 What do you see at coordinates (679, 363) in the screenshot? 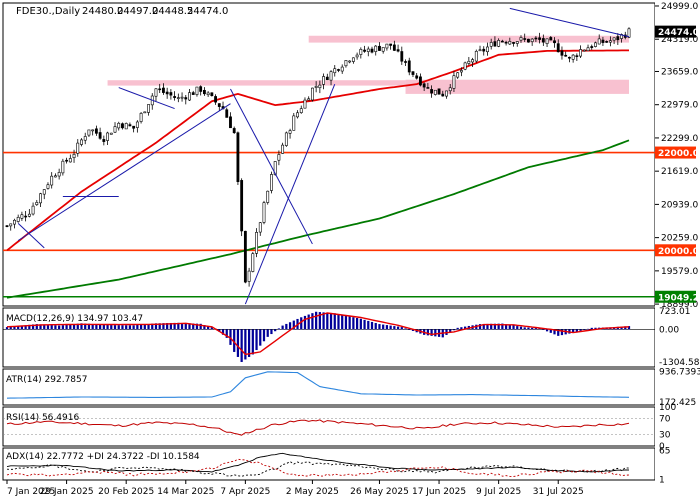
I see `macd-axis-label: -1304.58` at bounding box center [679, 363].